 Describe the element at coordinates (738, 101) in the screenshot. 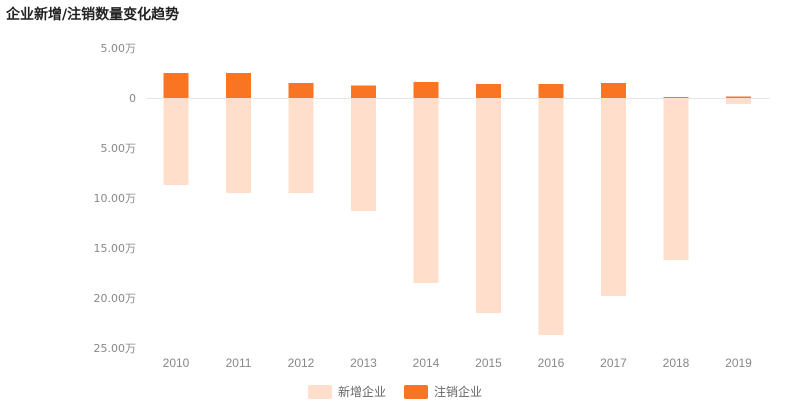

I see `bar-new-2019` at that location.